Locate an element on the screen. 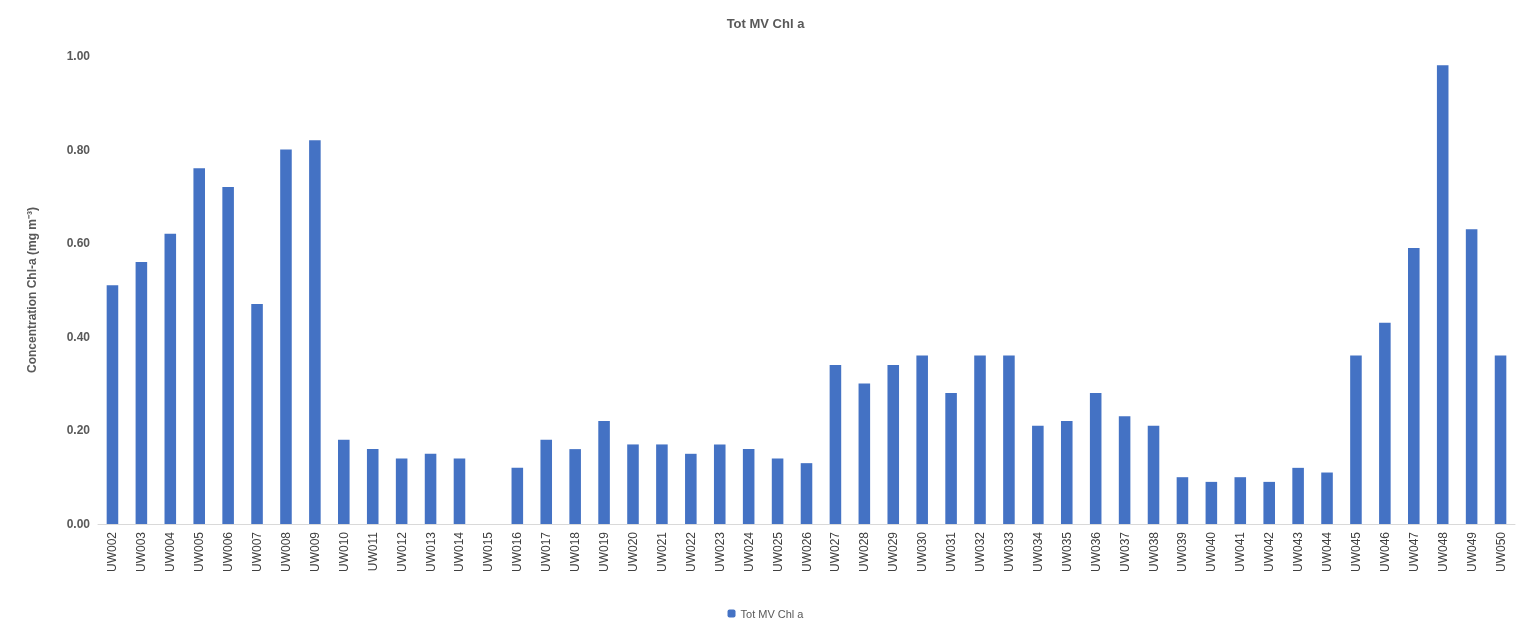  x-tick-label: UW043 is located at coordinates (1298, 552).